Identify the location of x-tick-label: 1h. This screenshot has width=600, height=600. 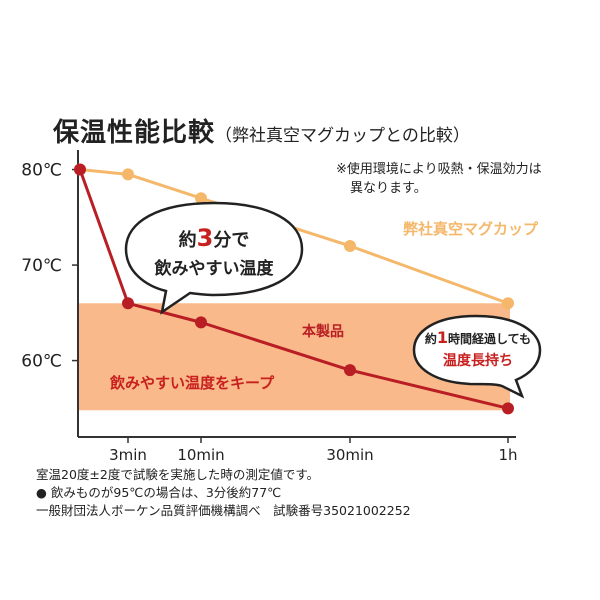
(507, 455).